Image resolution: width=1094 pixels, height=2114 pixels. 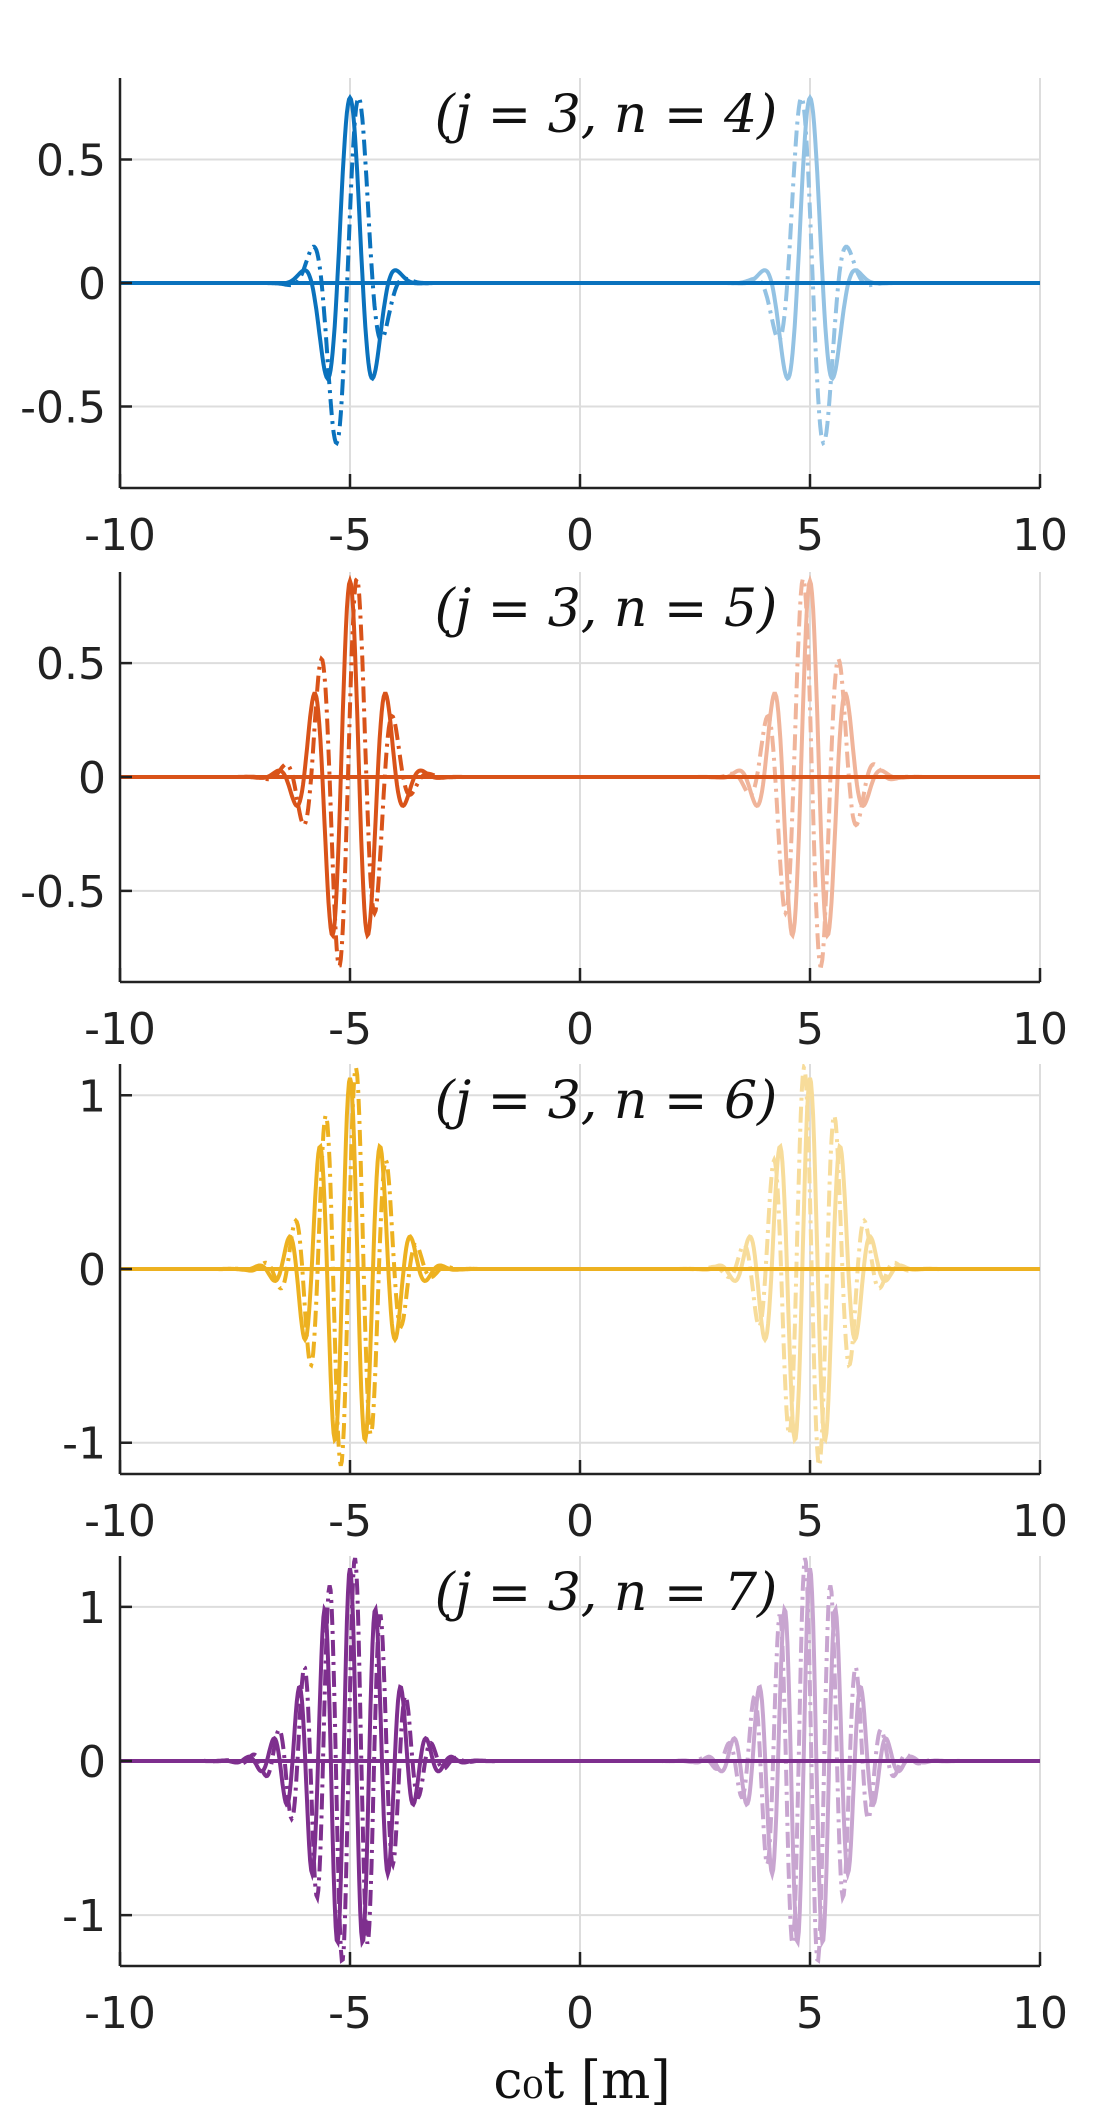 What do you see at coordinates (606, 1101) in the screenshot?
I see `panel-title: (j = 3, n = 6)` at bounding box center [606, 1101].